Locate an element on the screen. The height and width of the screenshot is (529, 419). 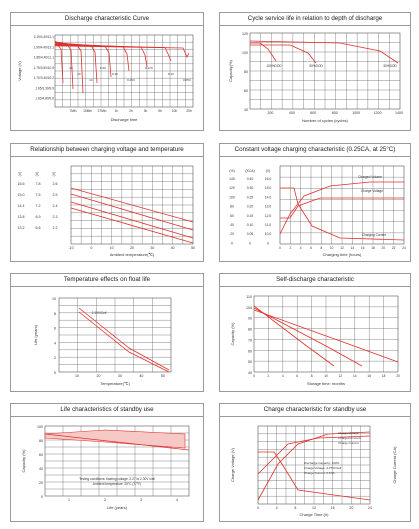
table-cell: 13.8 is located at coordinates (21, 217).